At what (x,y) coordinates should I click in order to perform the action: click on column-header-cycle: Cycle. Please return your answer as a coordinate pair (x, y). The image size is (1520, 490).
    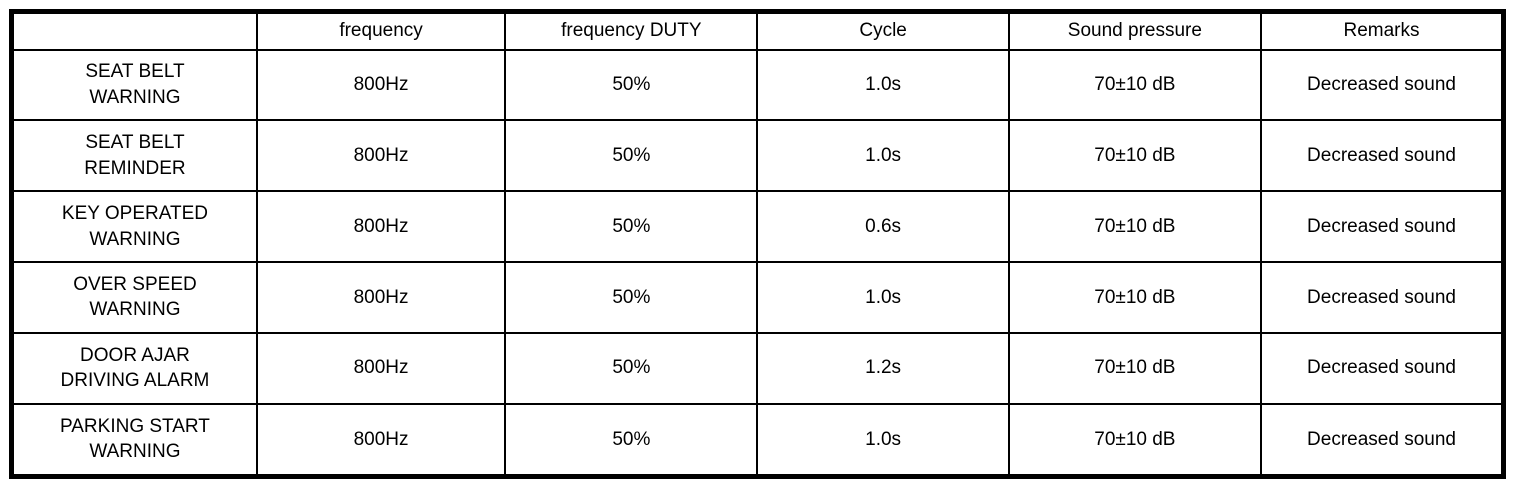
    Looking at the image, I should click on (883, 30).